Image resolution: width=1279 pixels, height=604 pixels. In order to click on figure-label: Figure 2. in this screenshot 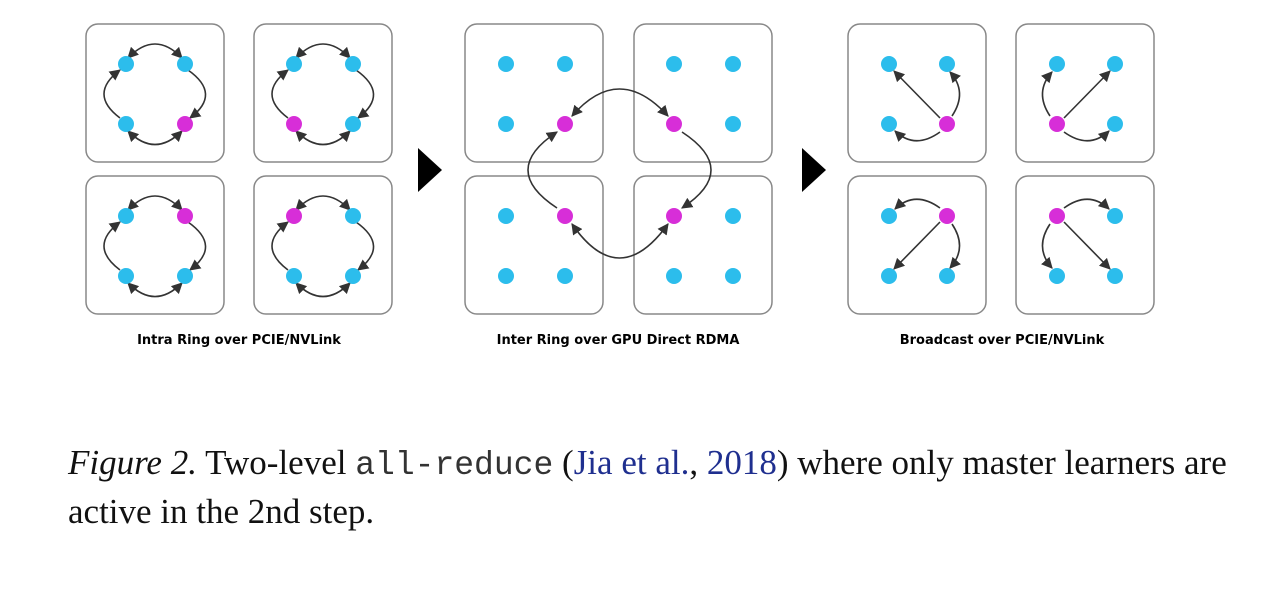, I will do `click(132, 462)`.